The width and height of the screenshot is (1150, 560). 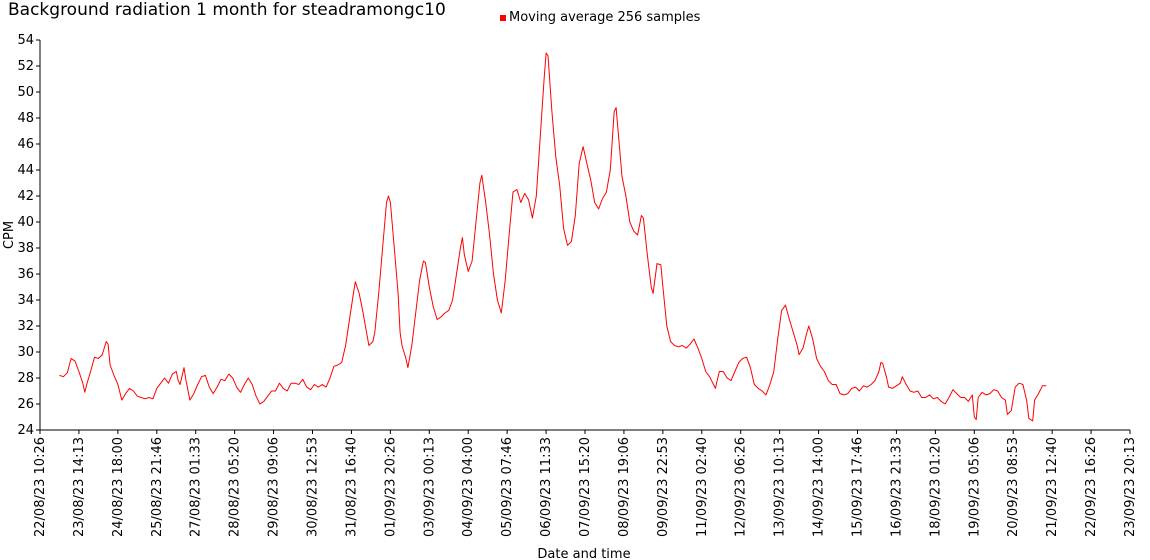 I want to click on x-tick-label: 09/09/23 22:53, so click(x=663, y=487).